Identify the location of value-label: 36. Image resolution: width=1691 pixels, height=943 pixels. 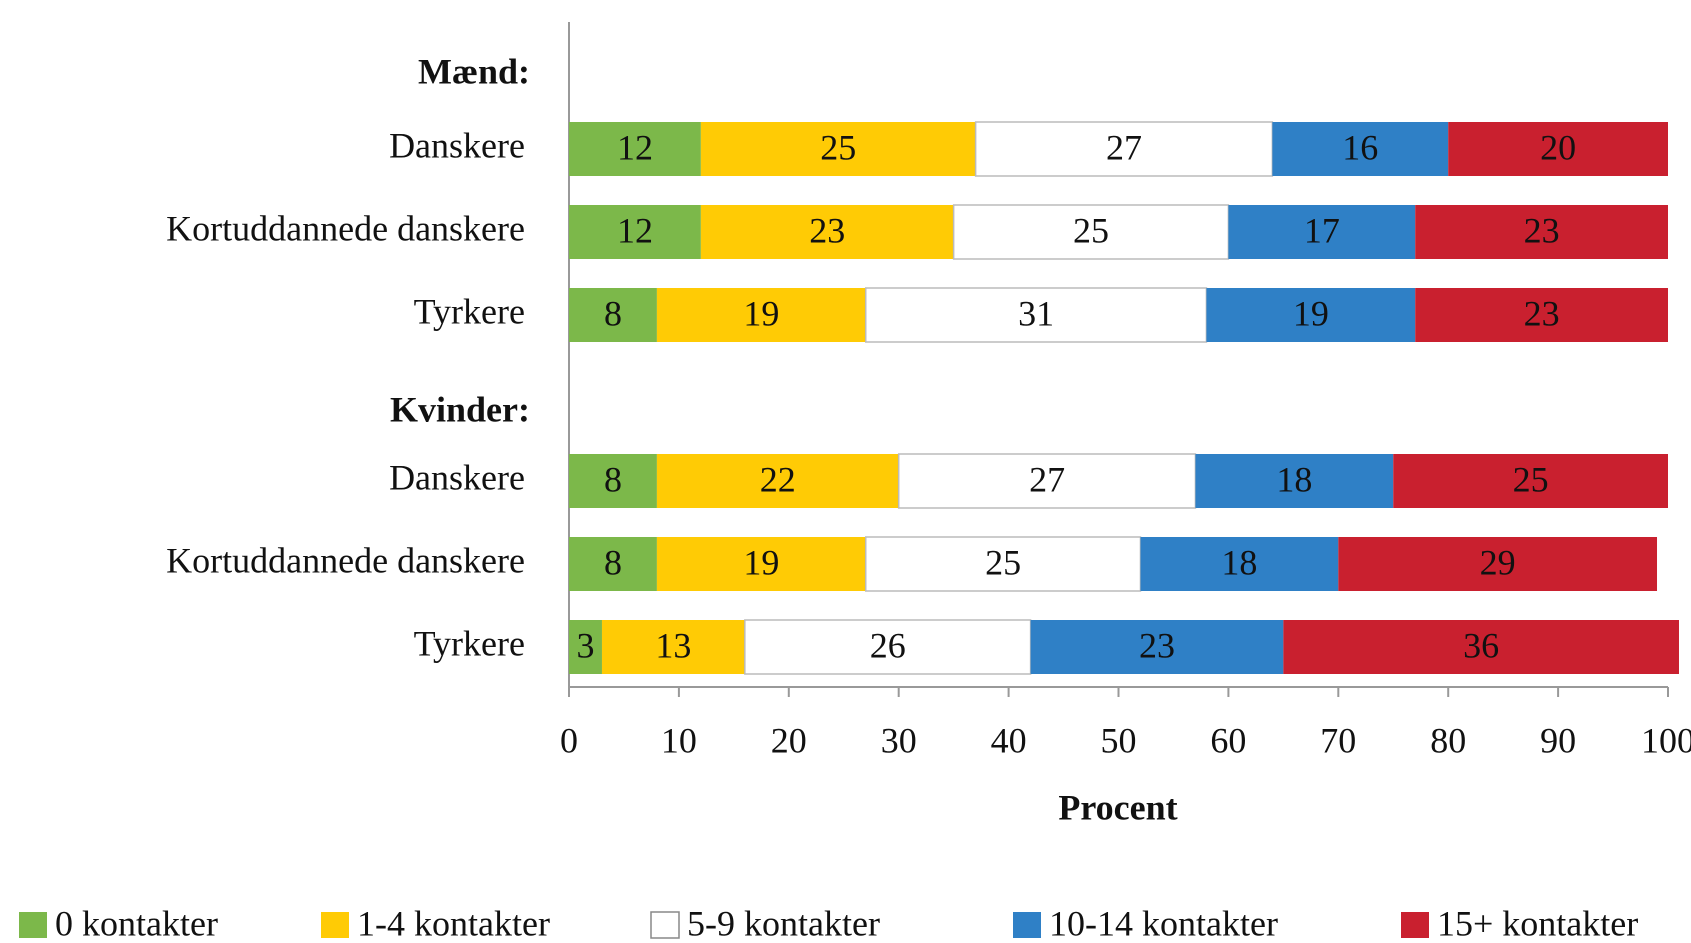
(1481, 645).